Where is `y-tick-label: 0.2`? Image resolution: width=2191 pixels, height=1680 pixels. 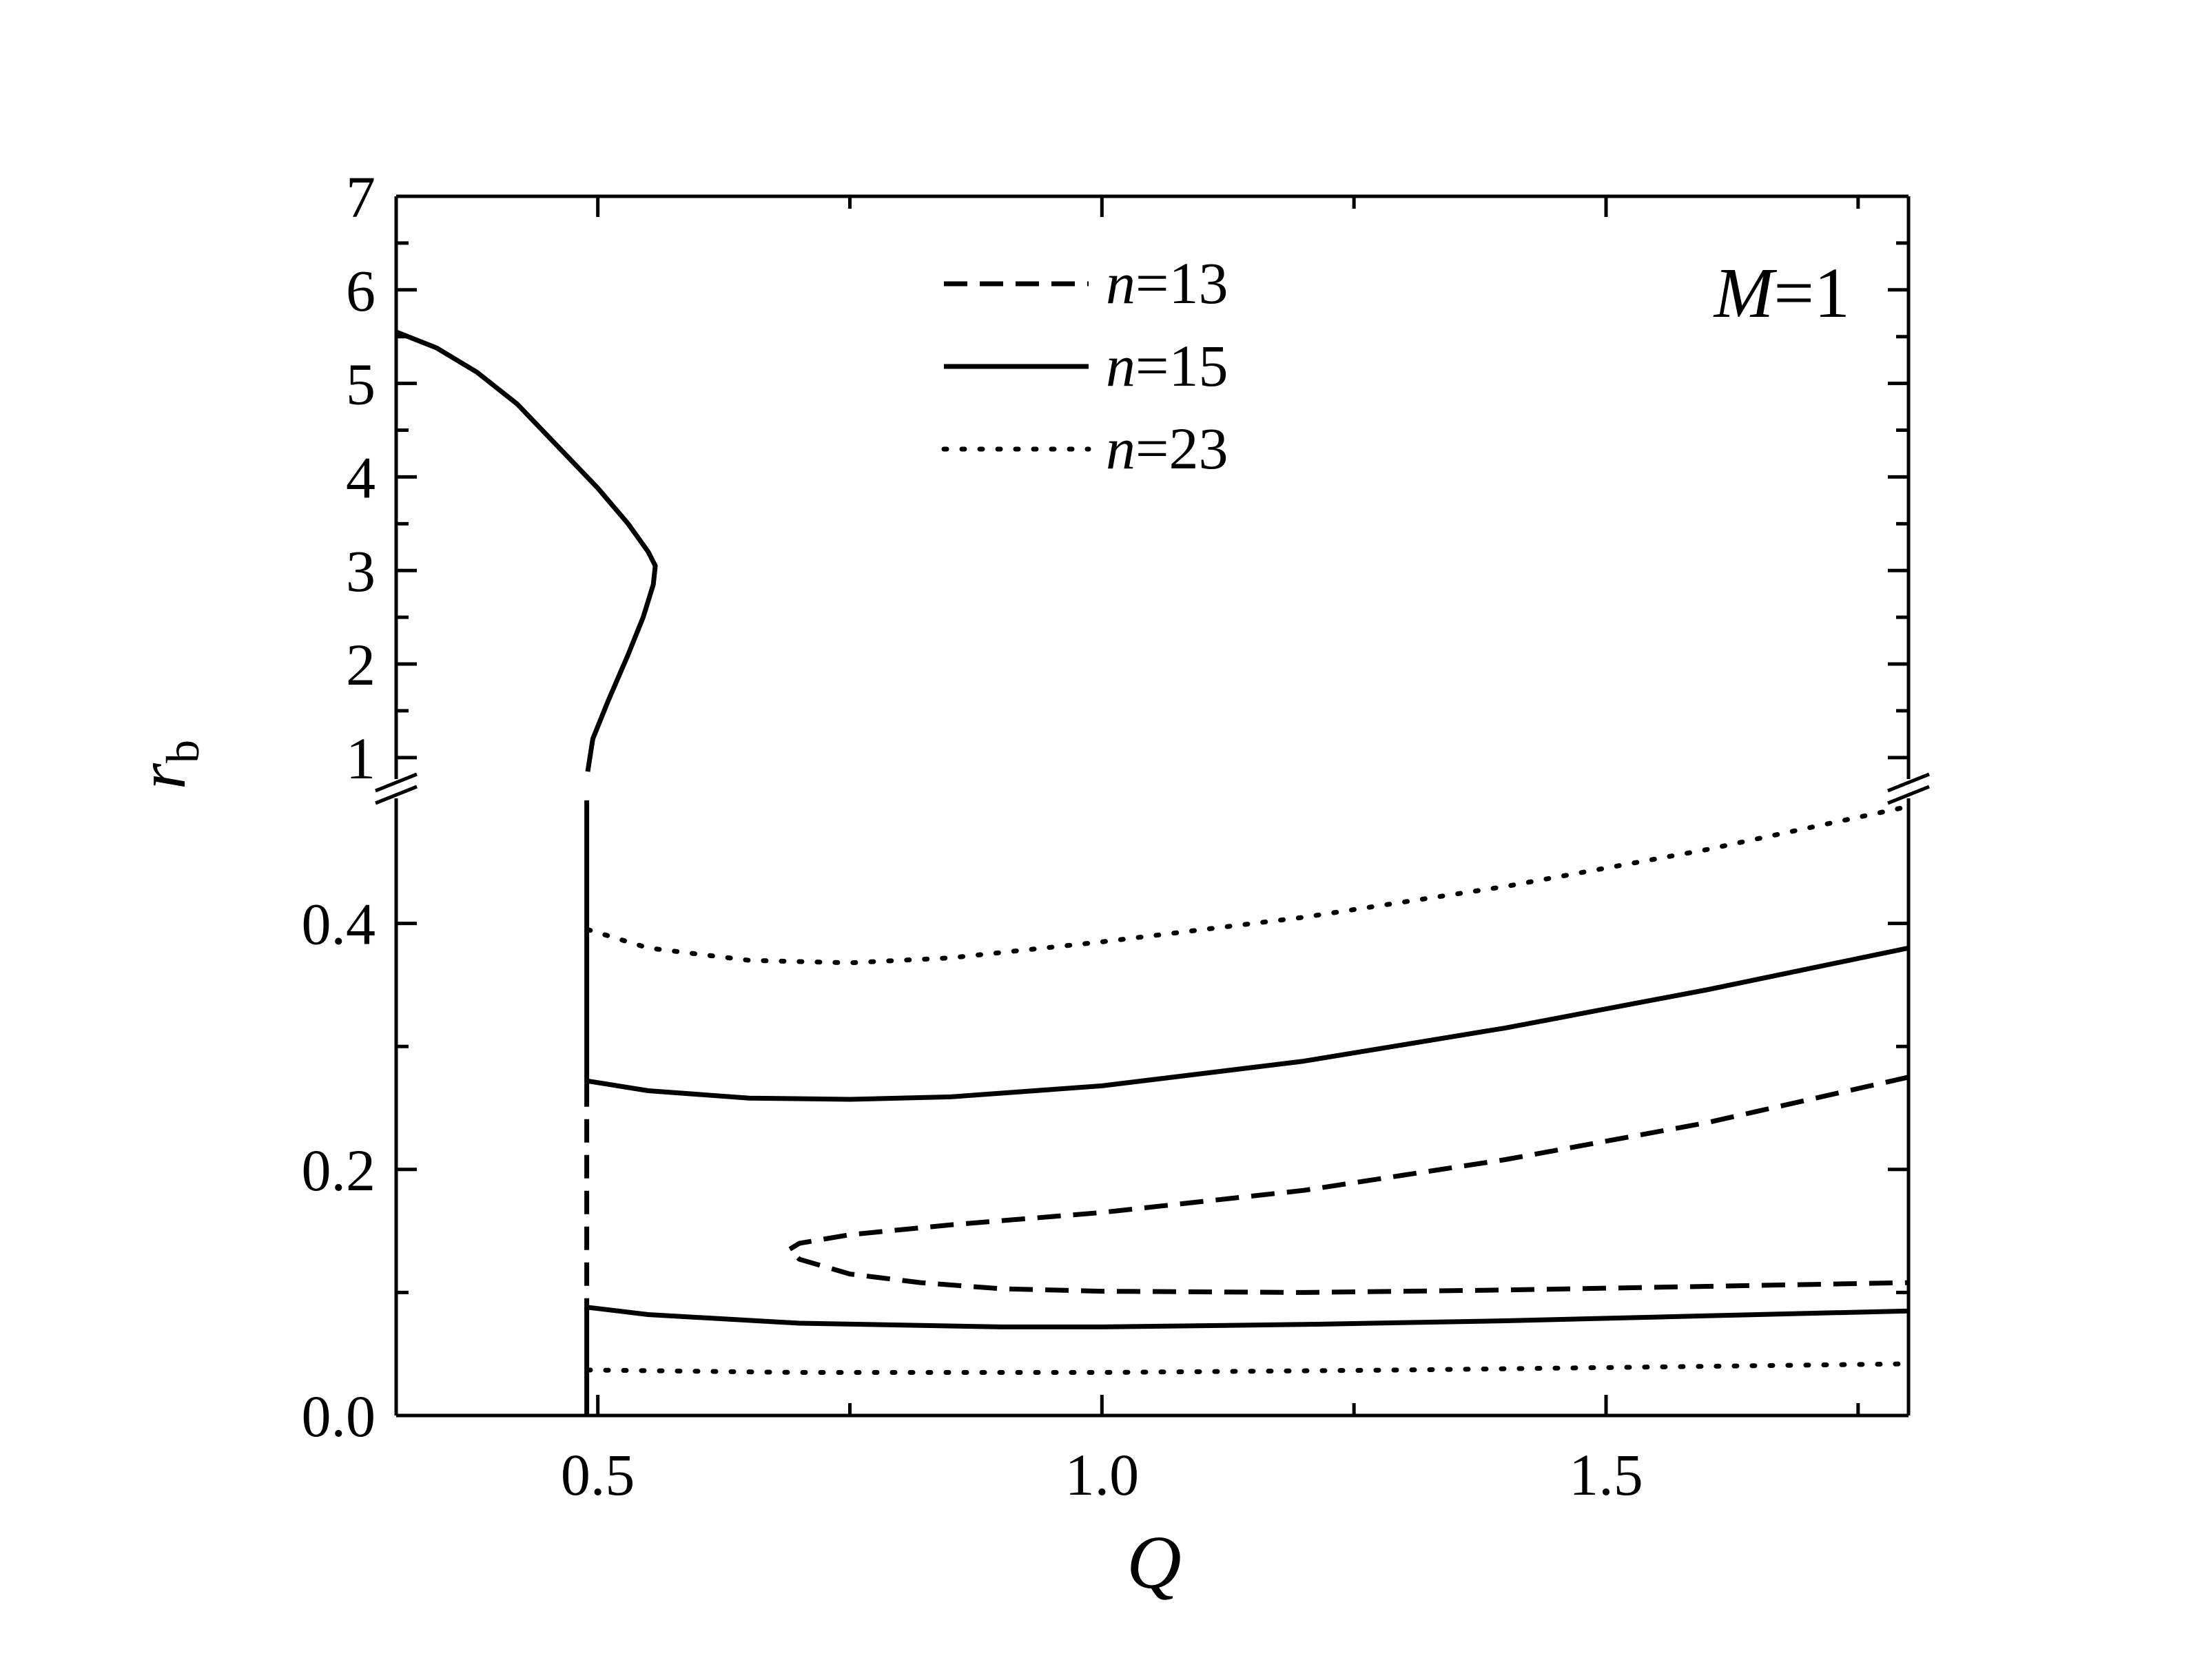 y-tick-label: 0.2 is located at coordinates (339, 1170).